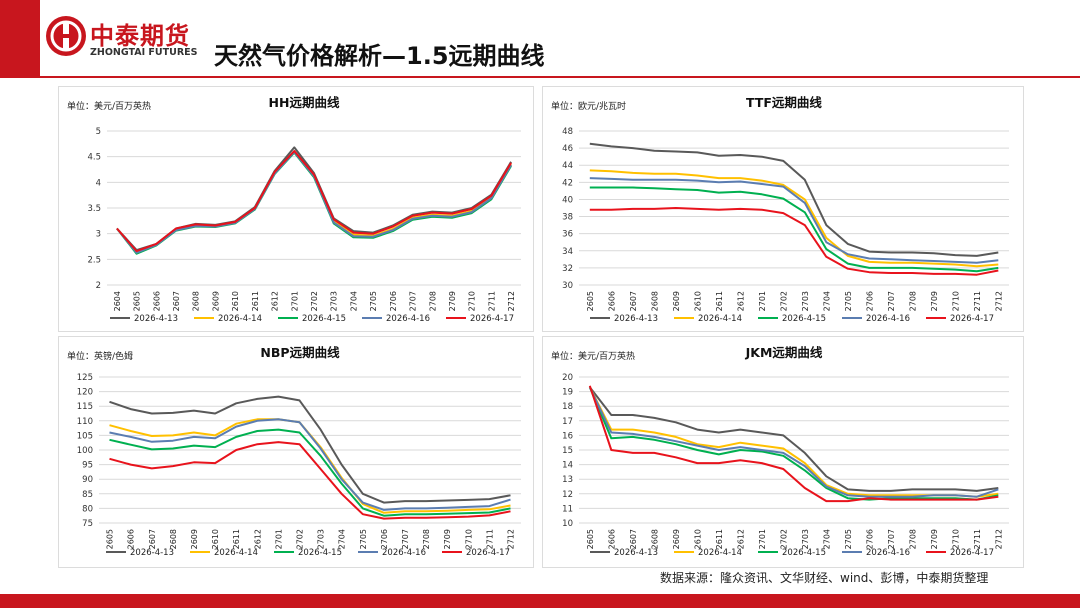 This screenshot has width=1080, height=608. What do you see at coordinates (156, 319) in the screenshot?
I see `legend-label: 2026-4-13` at bounding box center [156, 319].